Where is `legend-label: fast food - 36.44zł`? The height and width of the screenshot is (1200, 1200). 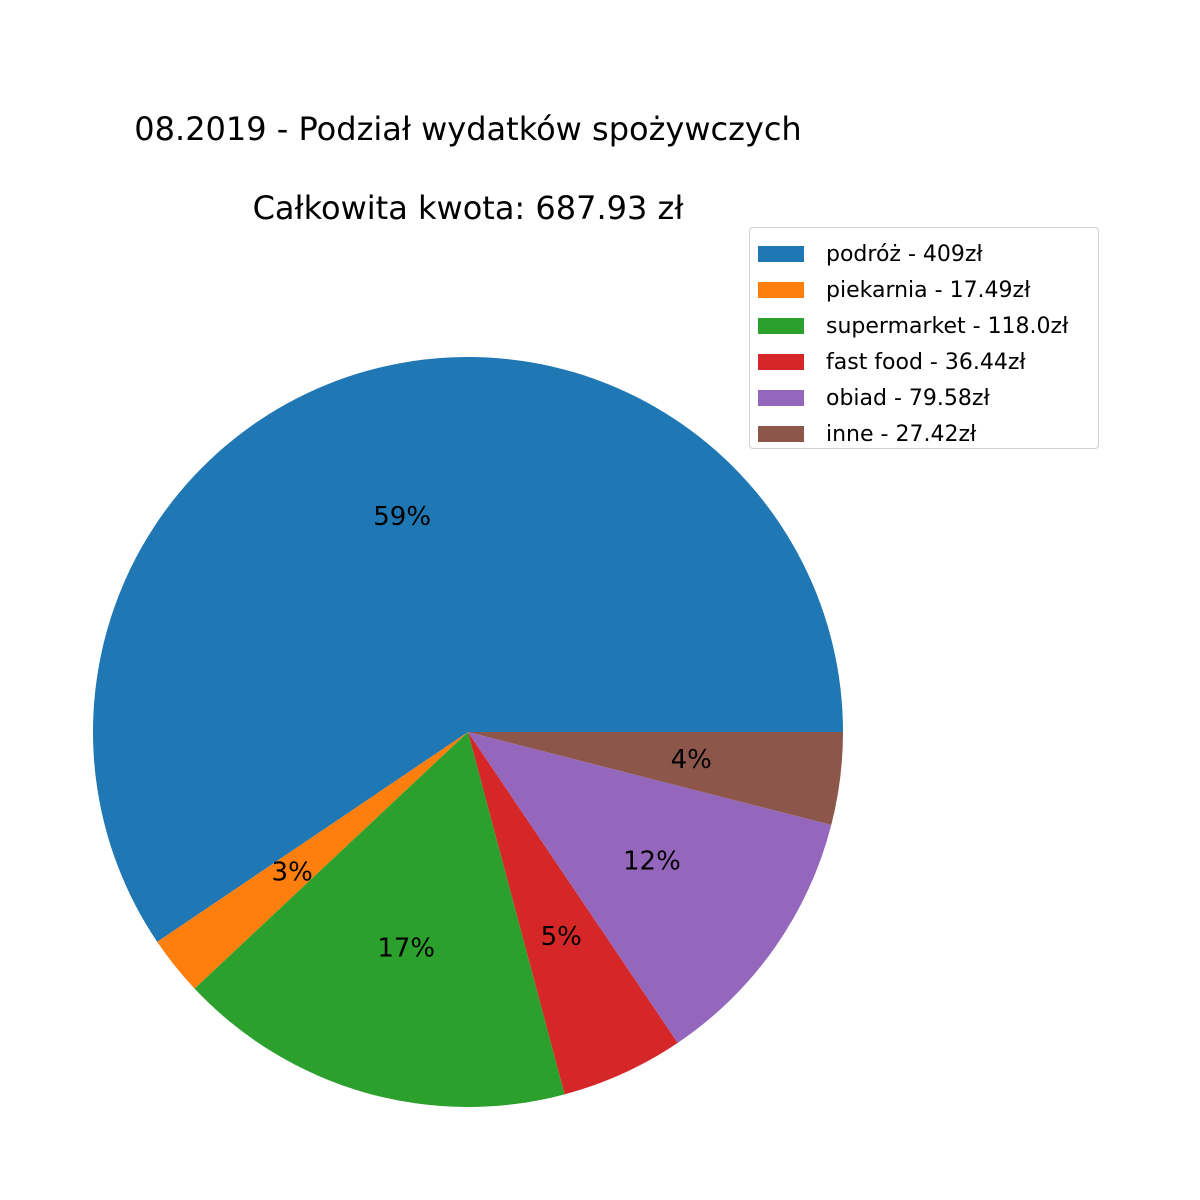
legend-label: fast food - 36.44zł is located at coordinates (926, 362).